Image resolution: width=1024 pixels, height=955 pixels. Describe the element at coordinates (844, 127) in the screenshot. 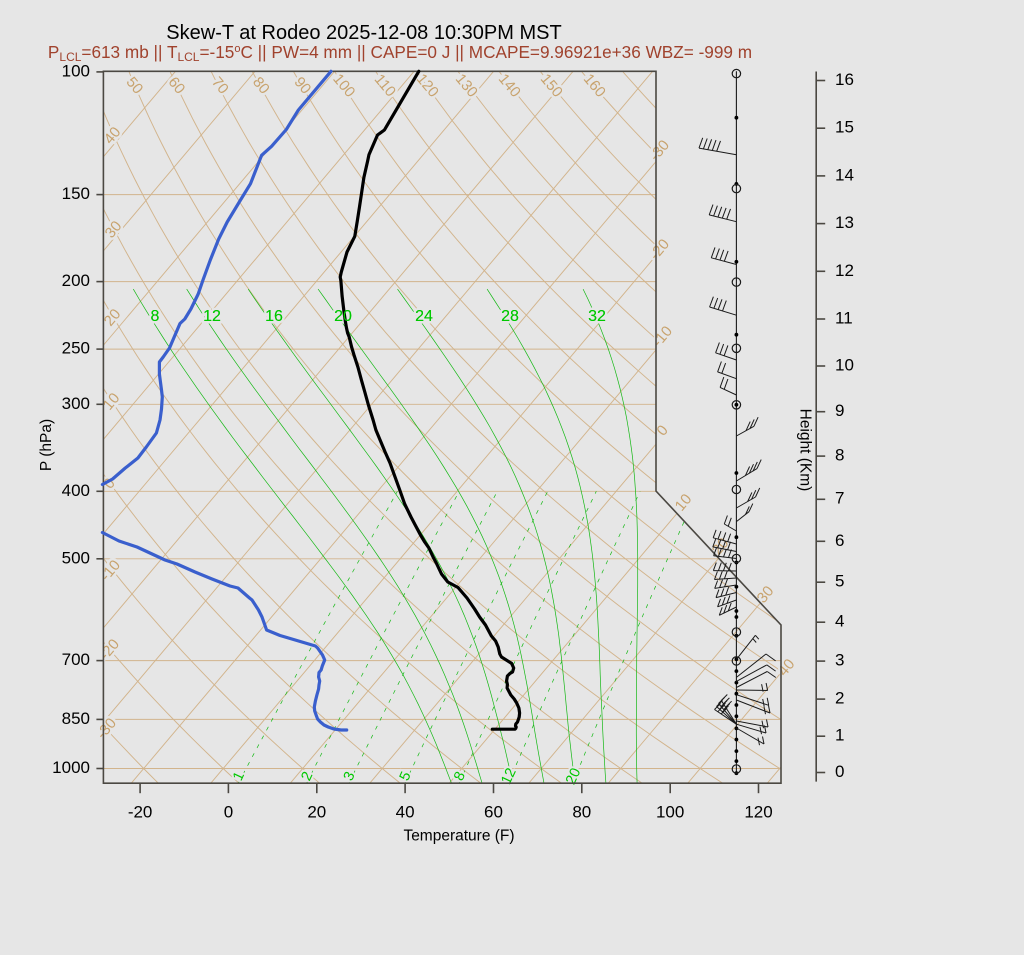

I see `svg-text: 15` at that location.